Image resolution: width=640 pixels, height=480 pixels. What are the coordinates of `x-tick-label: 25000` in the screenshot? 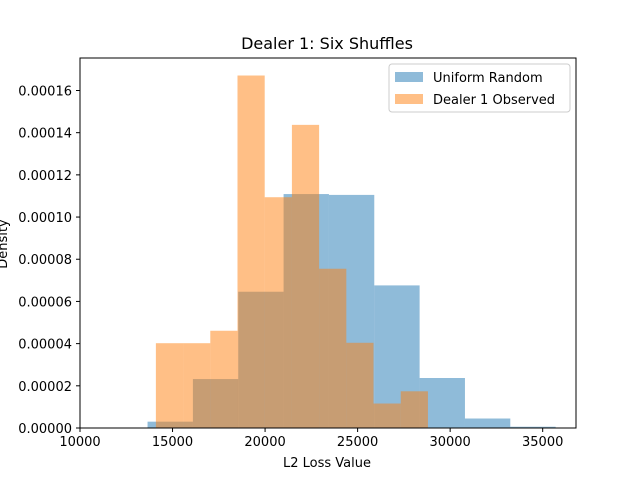 It's located at (357, 442).